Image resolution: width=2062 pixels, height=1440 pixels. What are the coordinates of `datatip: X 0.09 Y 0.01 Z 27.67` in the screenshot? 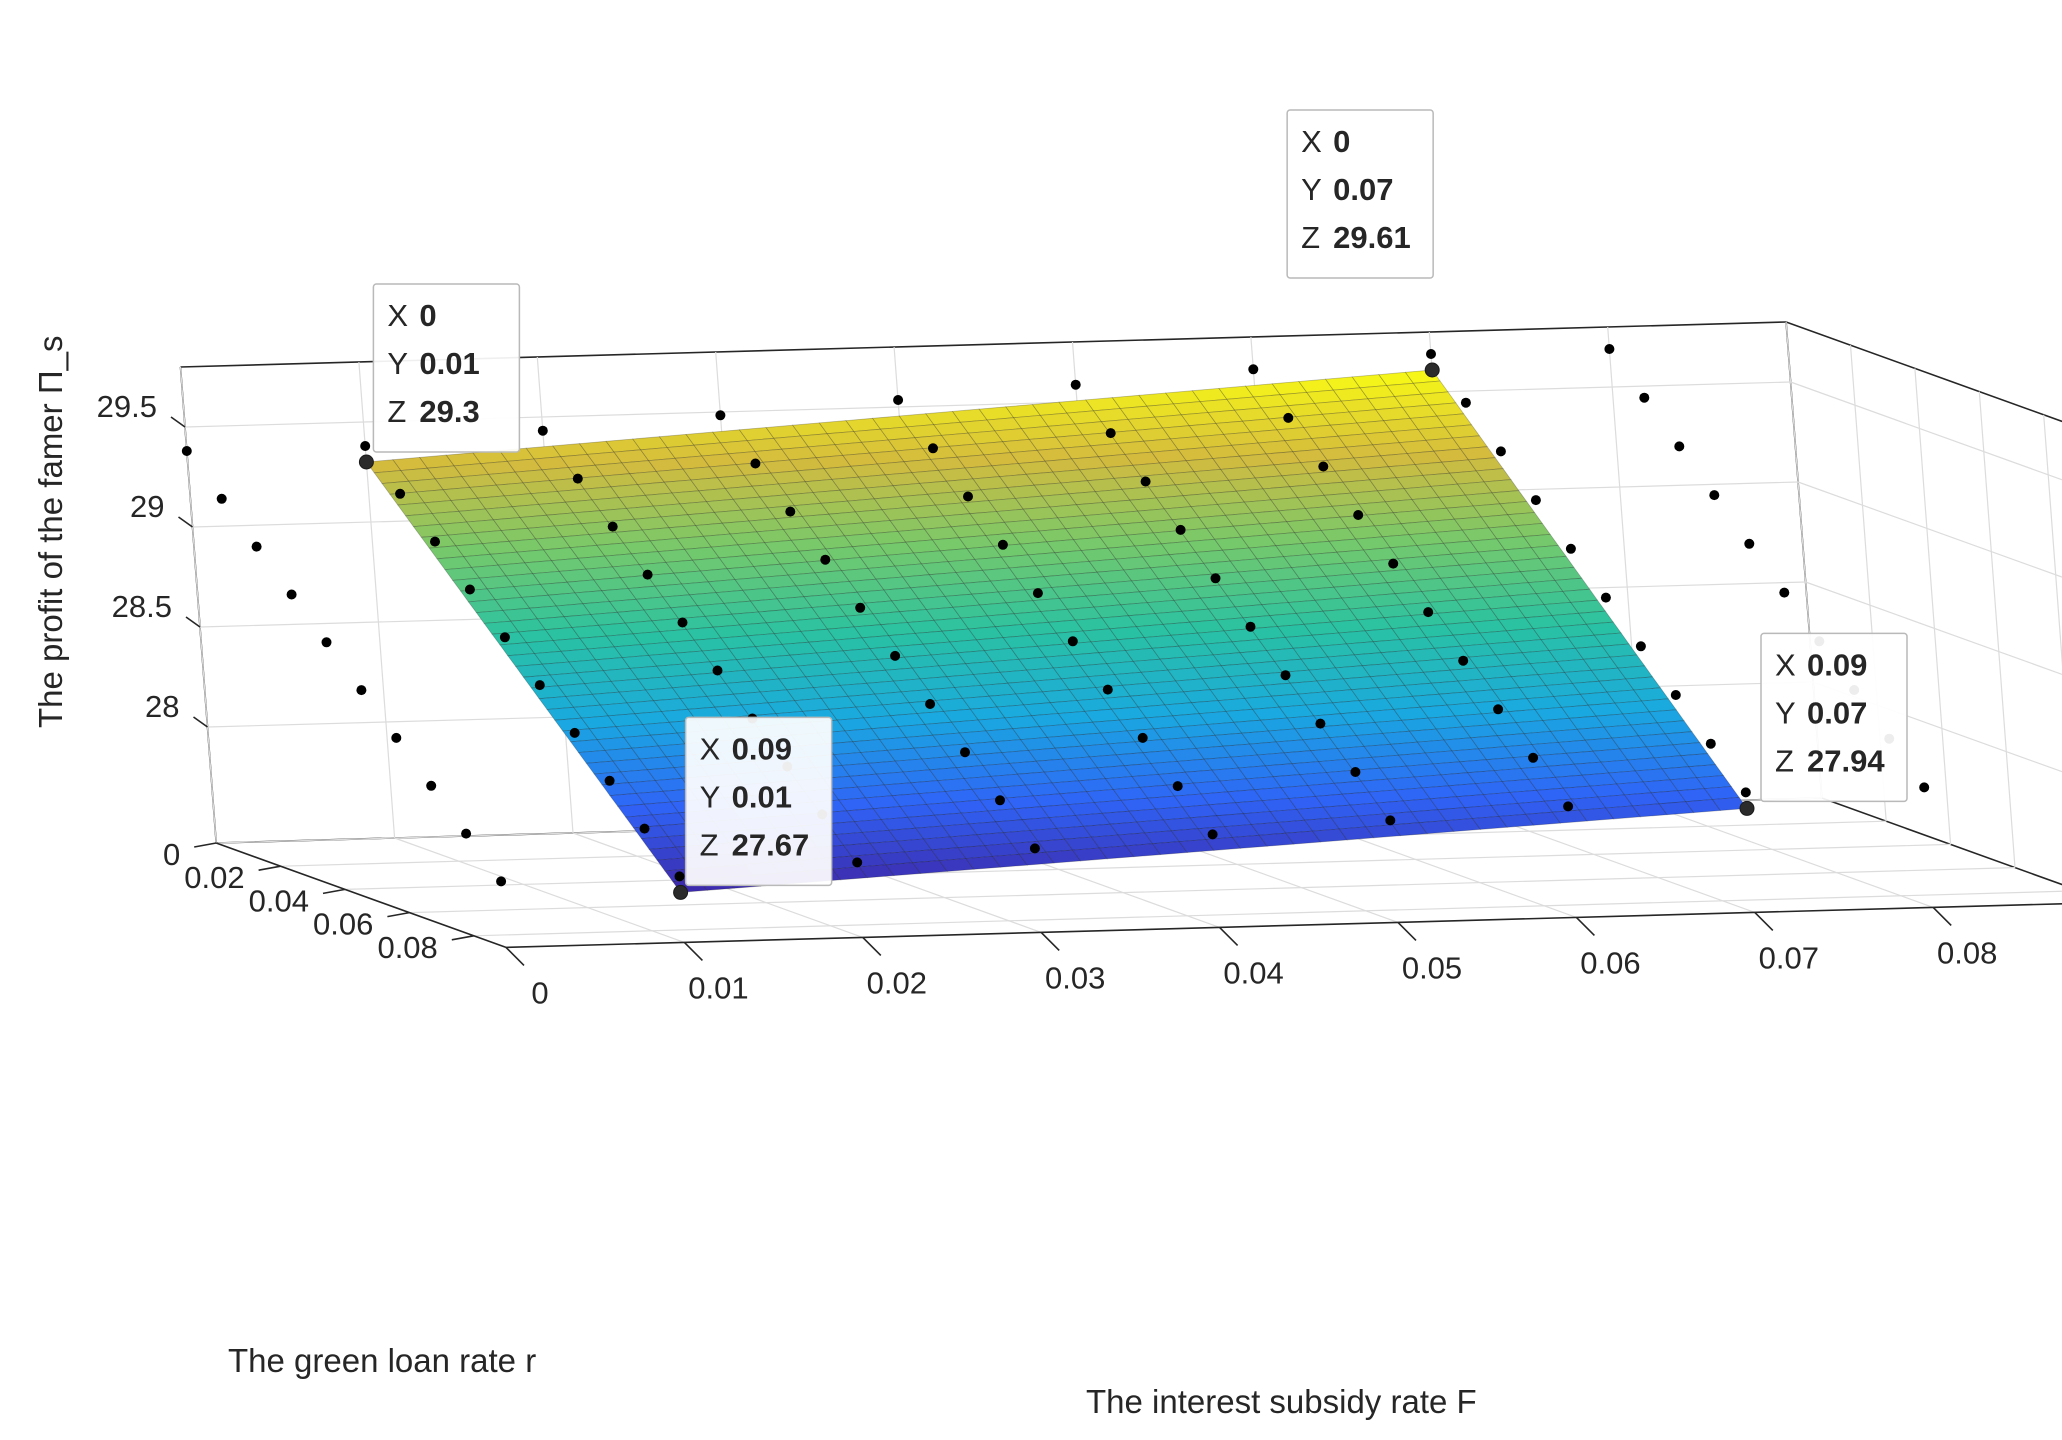 It's located at (758, 801).